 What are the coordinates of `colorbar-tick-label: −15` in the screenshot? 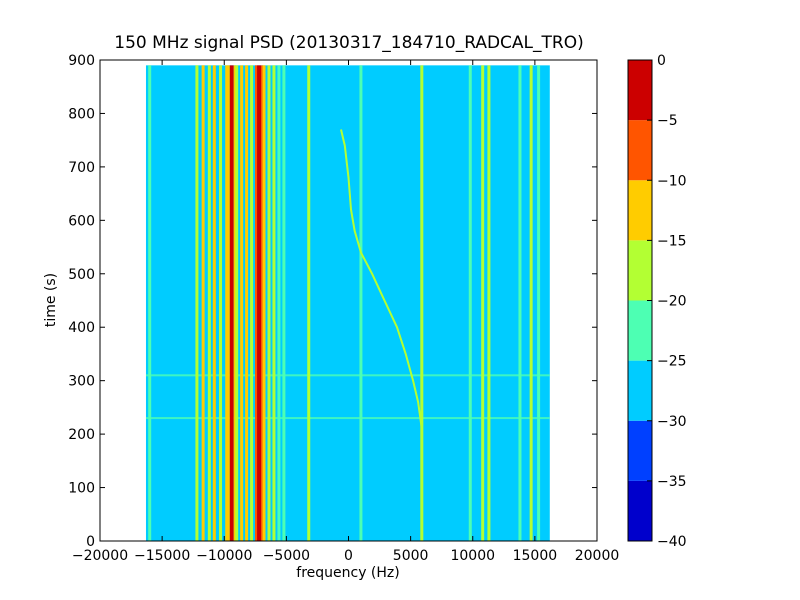 It's located at (672, 241).